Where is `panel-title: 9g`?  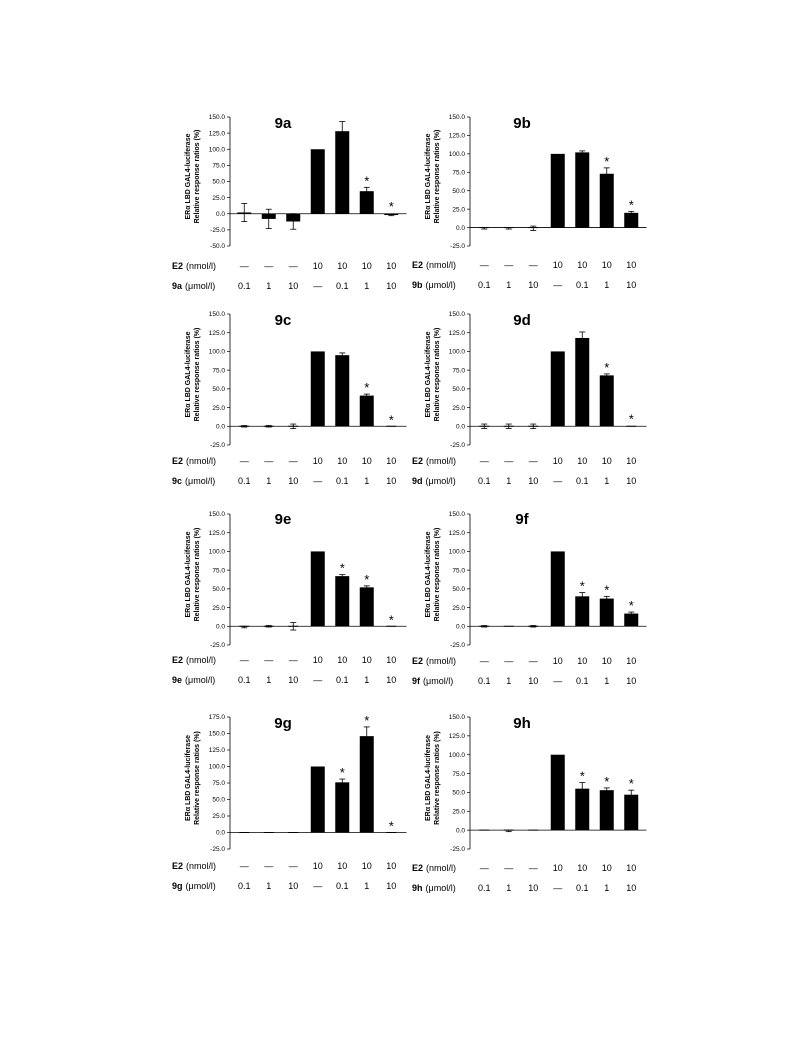 panel-title: 9g is located at coordinates (283, 723).